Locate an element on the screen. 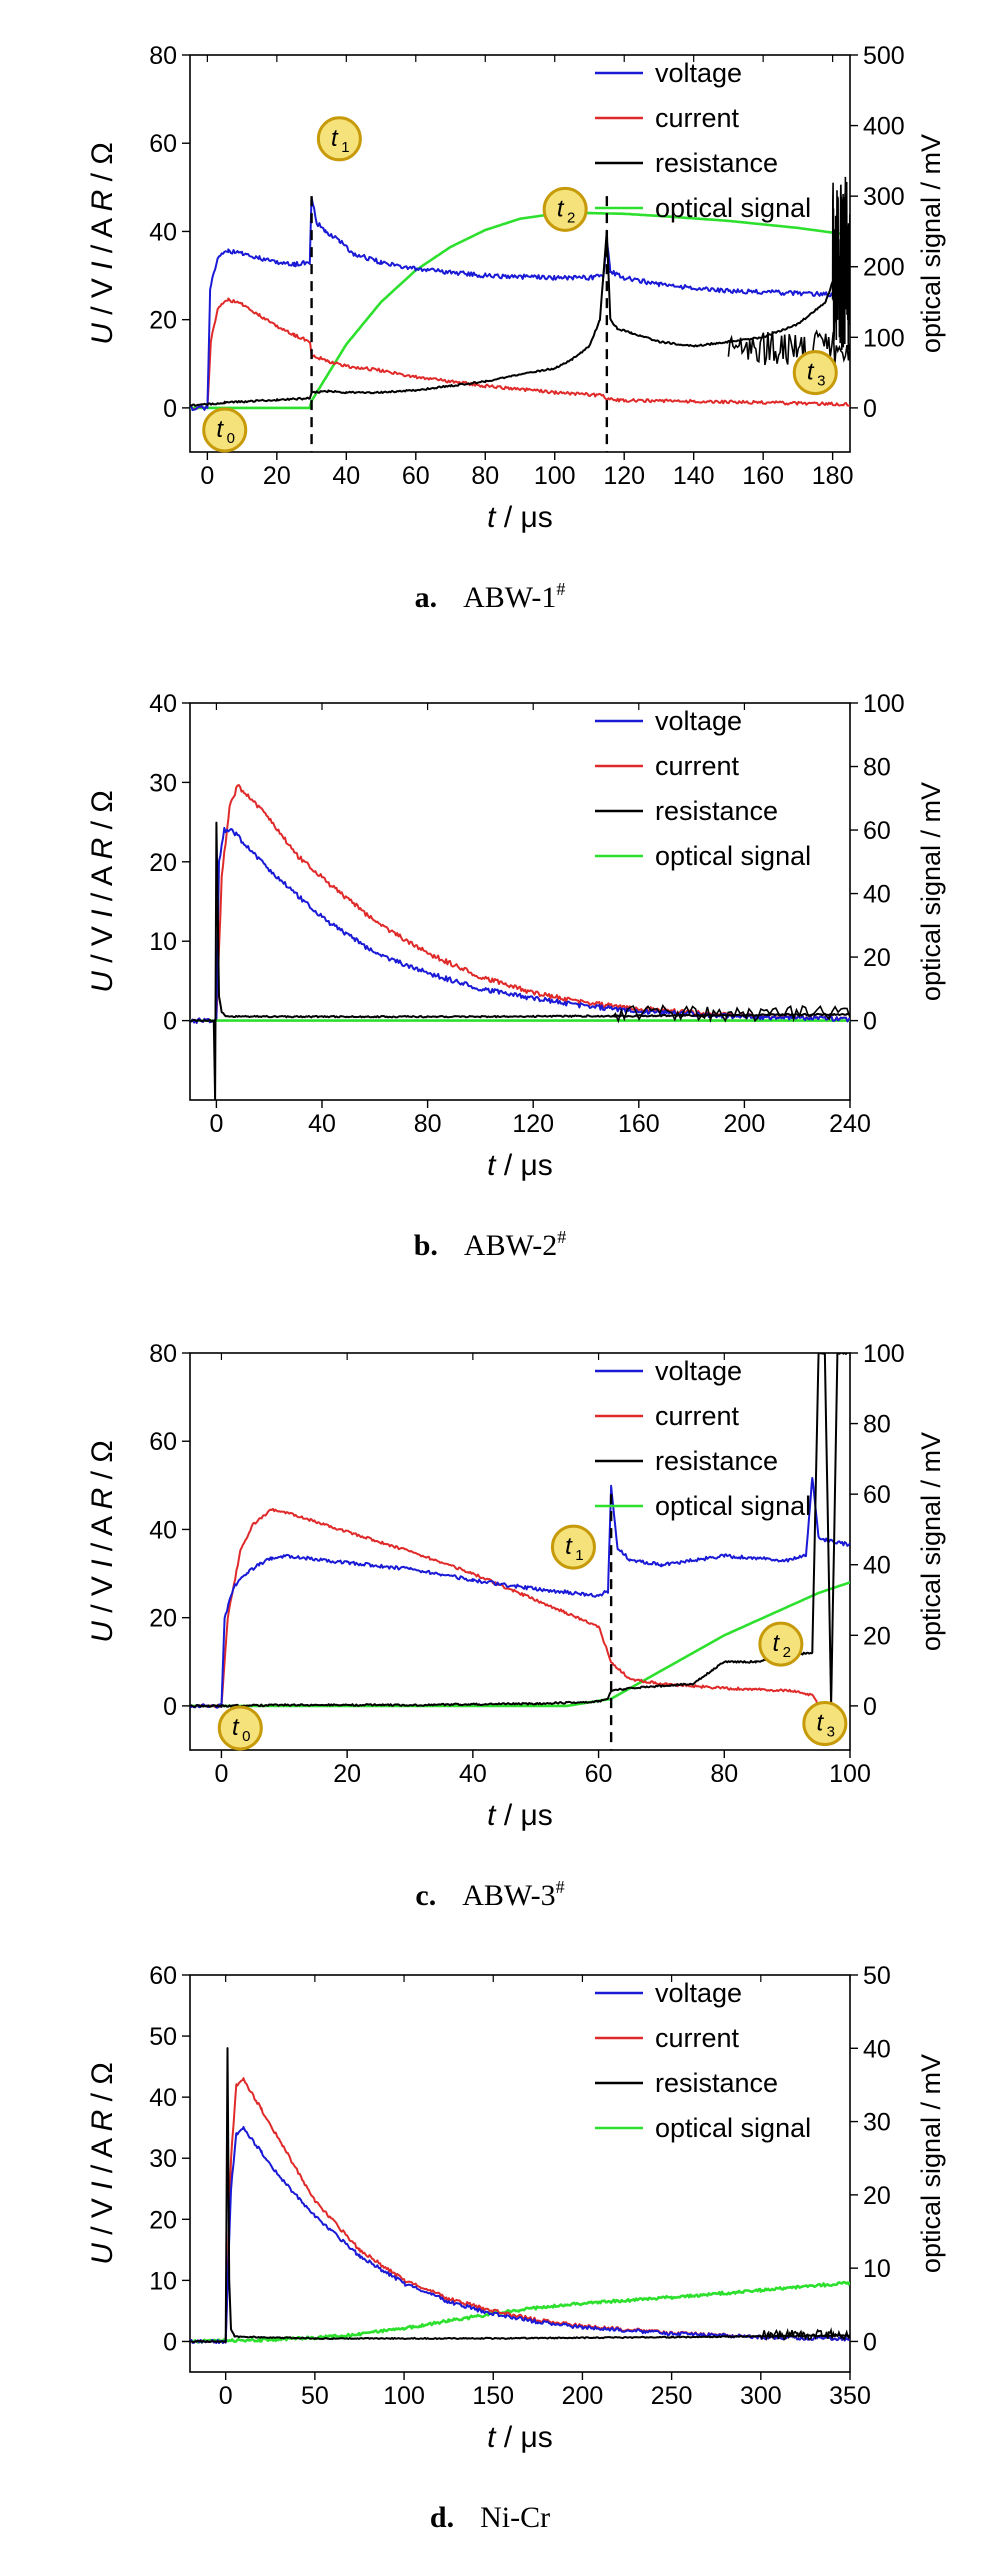  panel-caption: d. Ni-Cr is located at coordinates (490, 2517).